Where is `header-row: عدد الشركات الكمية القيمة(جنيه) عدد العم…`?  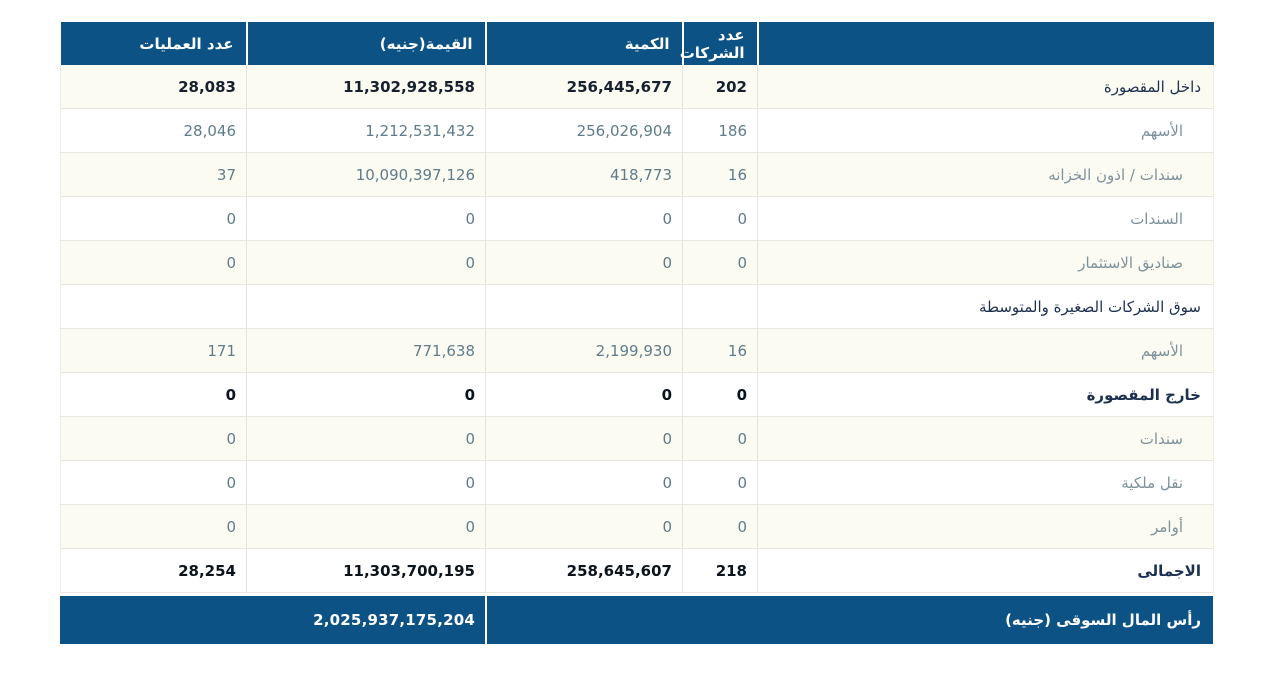
header-row: عدد الشركات الكمية القيمة(جنيه) عدد العم… is located at coordinates (637, 43).